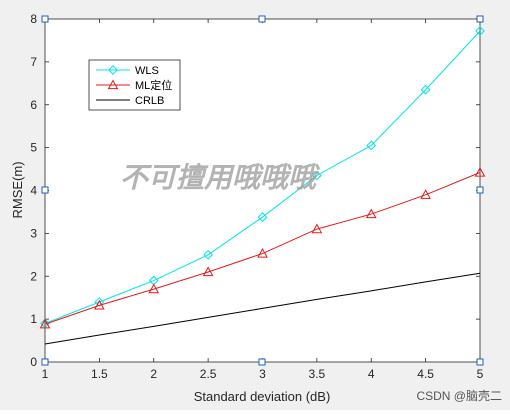 The width and height of the screenshot is (510, 415). I want to click on resize-handle-left, so click(45, 190).